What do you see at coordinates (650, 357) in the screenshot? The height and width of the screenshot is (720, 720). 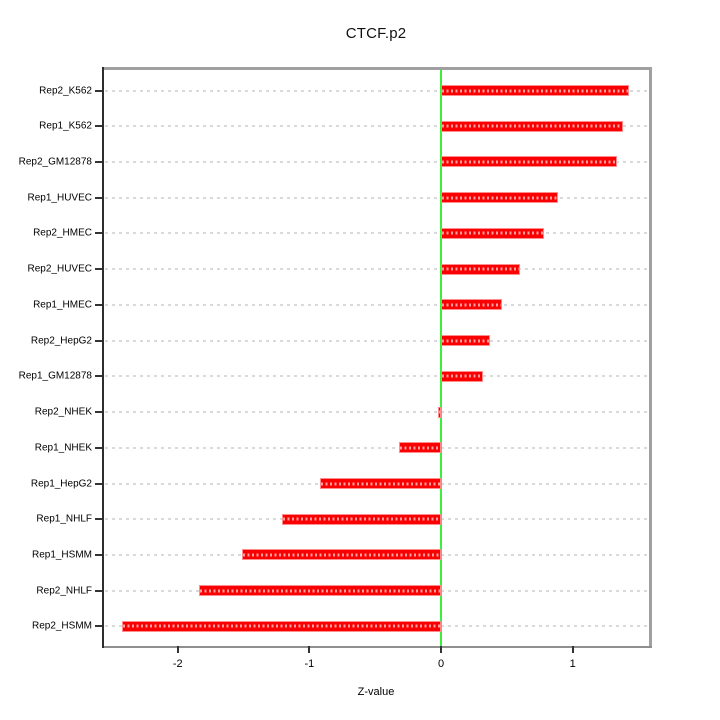 I see `plot-border-right` at bounding box center [650, 357].